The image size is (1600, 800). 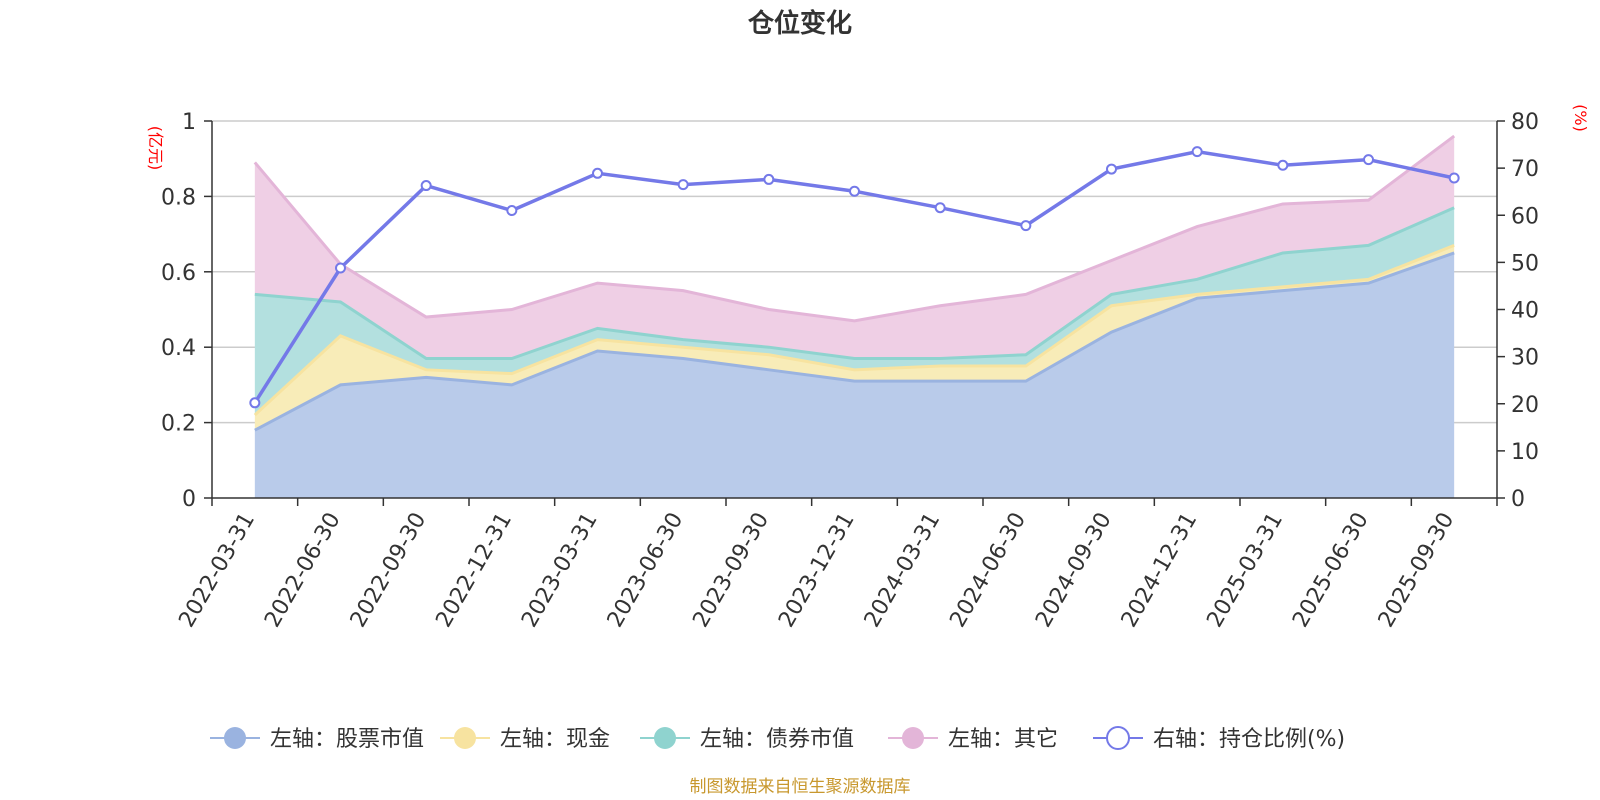 What do you see at coordinates (303, 570) in the screenshot?
I see `x-axis-label: 2022-06-30` at bounding box center [303, 570].